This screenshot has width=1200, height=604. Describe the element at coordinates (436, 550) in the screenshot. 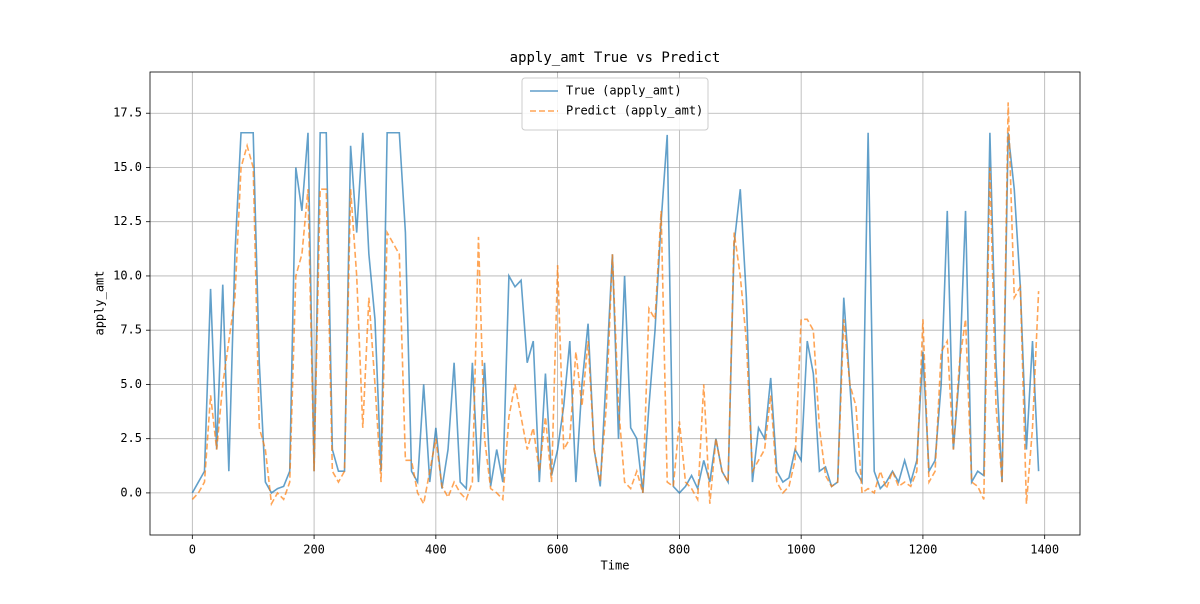

I see `x-tick-label: 400` at that location.